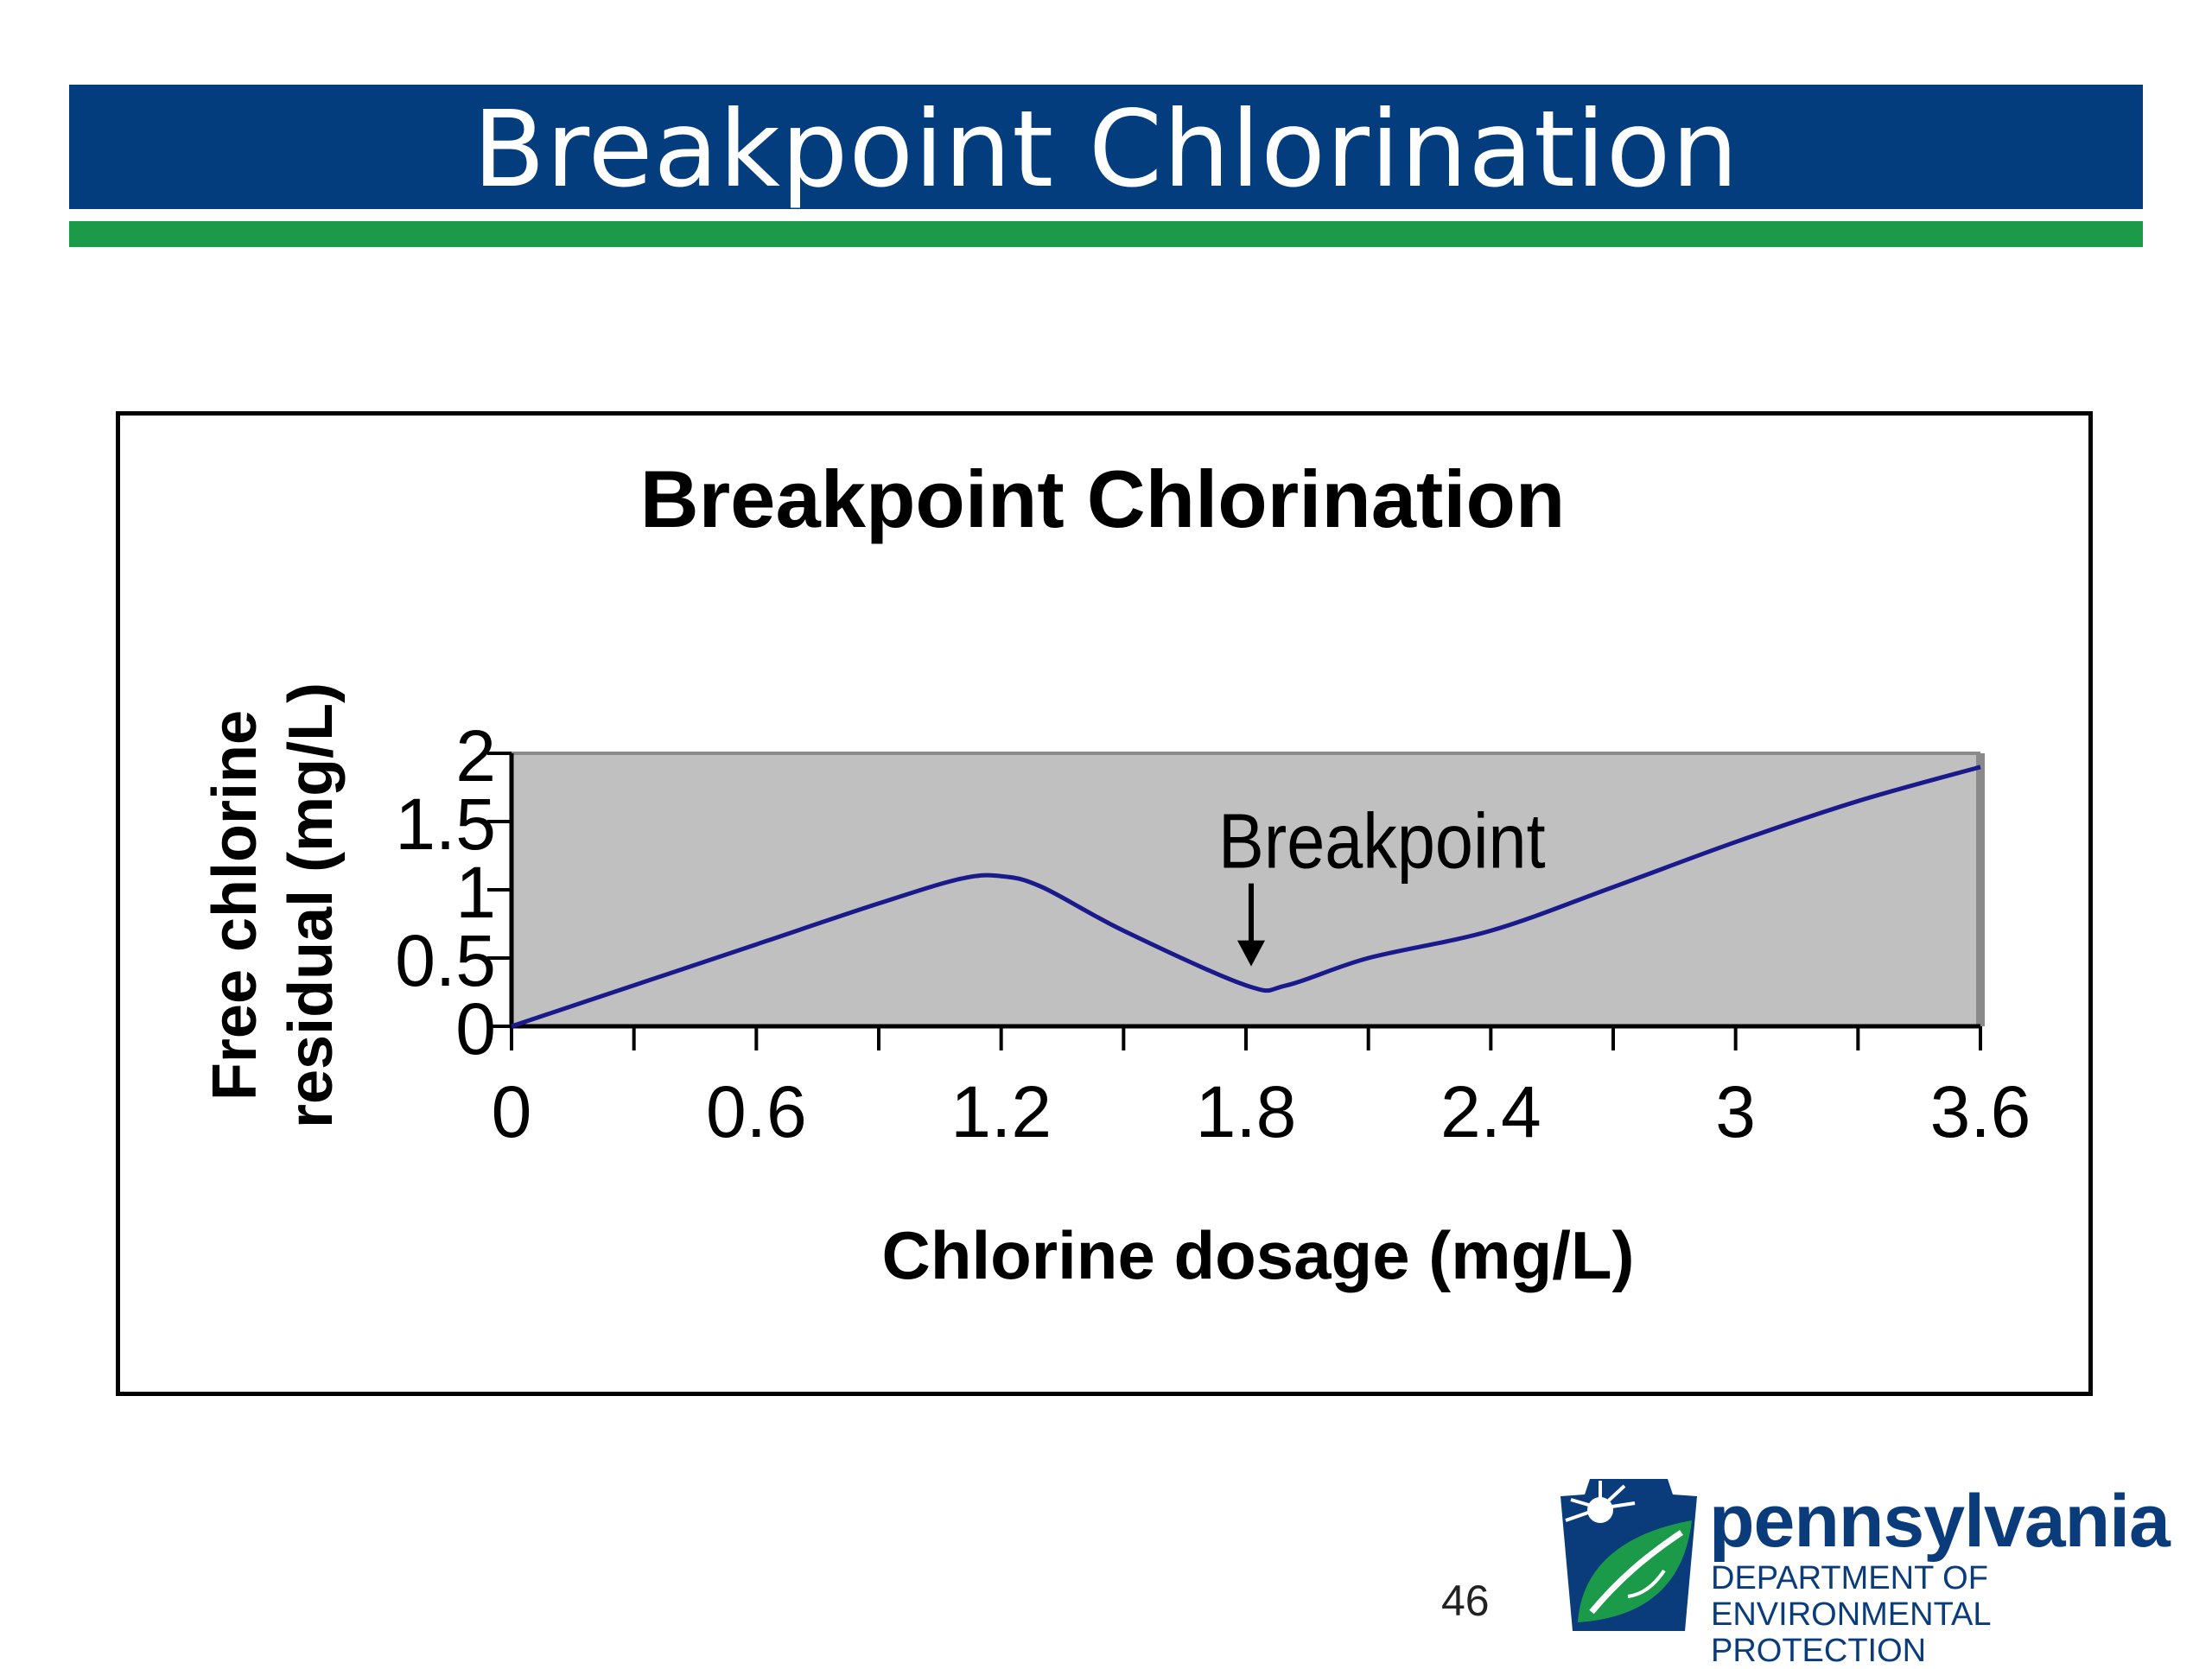 Image resolution: width=2212 pixels, height=1669 pixels. Describe the element at coordinates (1819, 1651) in the screenshot. I see `logo-department-line2: PROTECTION` at that location.